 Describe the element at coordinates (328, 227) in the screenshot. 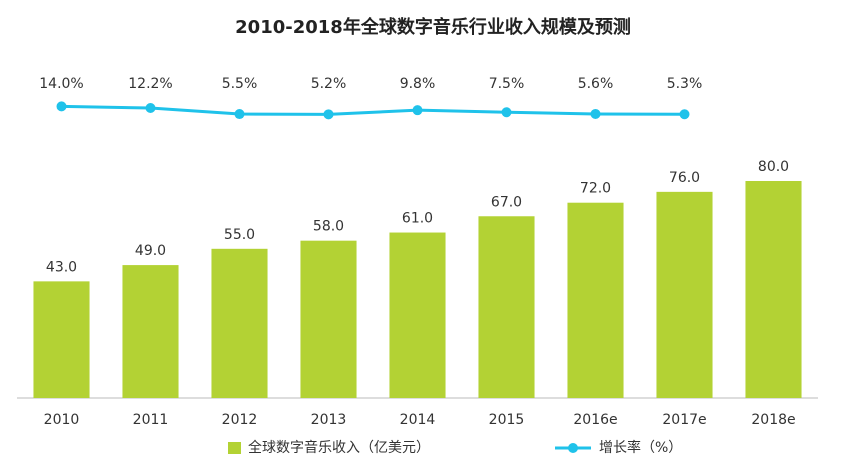

I see `data-label: 58.0` at that location.